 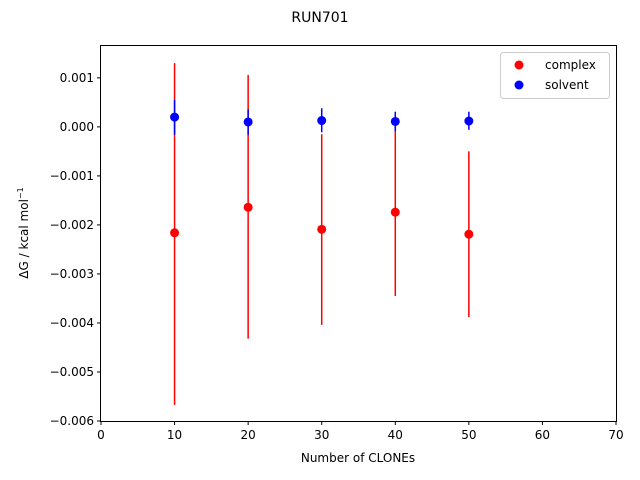 I want to click on svg-text: ΔG / kcal mol−1, so click(x=23, y=232).